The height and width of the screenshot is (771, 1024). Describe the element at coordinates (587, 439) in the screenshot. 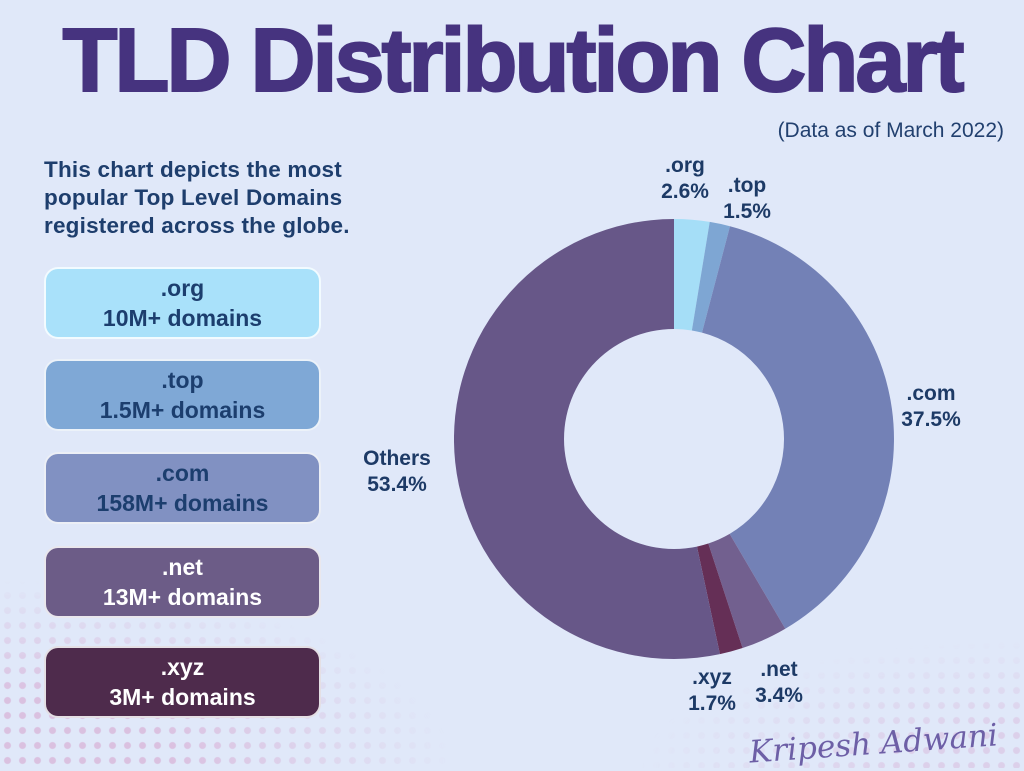

I see `donut-slice-others` at that location.